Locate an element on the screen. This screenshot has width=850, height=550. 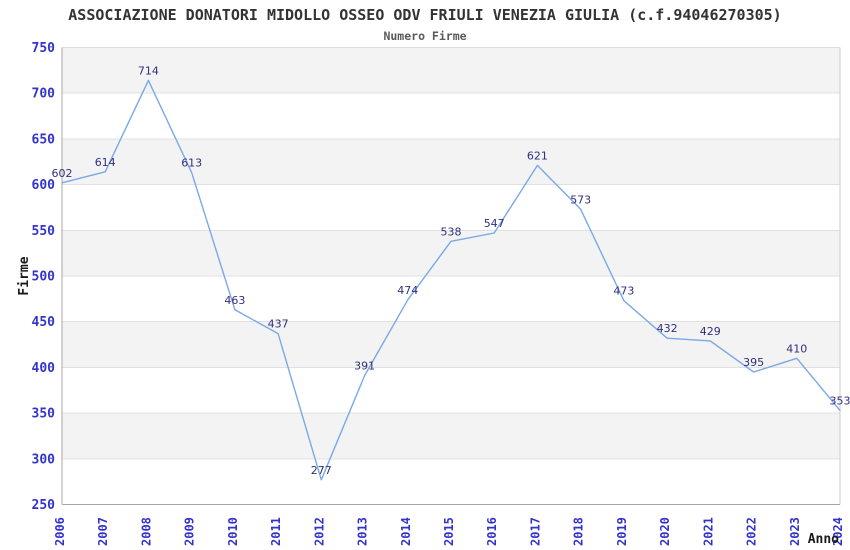
data-point-label: 437 is located at coordinates (278, 324).